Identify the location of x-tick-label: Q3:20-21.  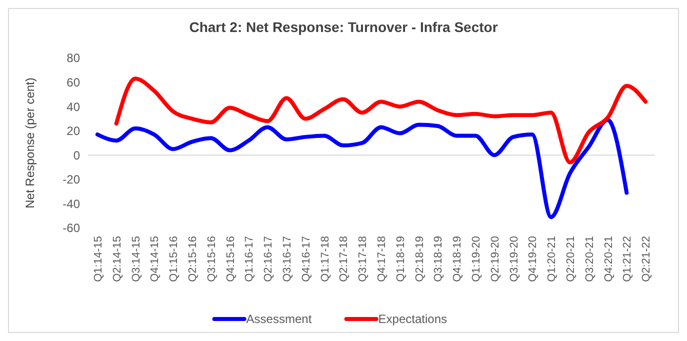
(590, 259).